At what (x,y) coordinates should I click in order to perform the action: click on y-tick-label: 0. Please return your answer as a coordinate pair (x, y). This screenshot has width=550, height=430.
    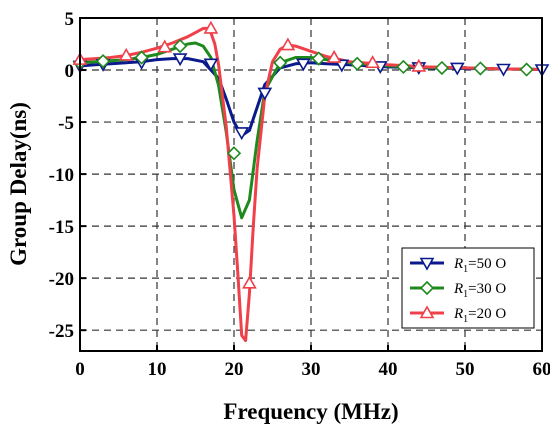
    Looking at the image, I should click on (70, 71).